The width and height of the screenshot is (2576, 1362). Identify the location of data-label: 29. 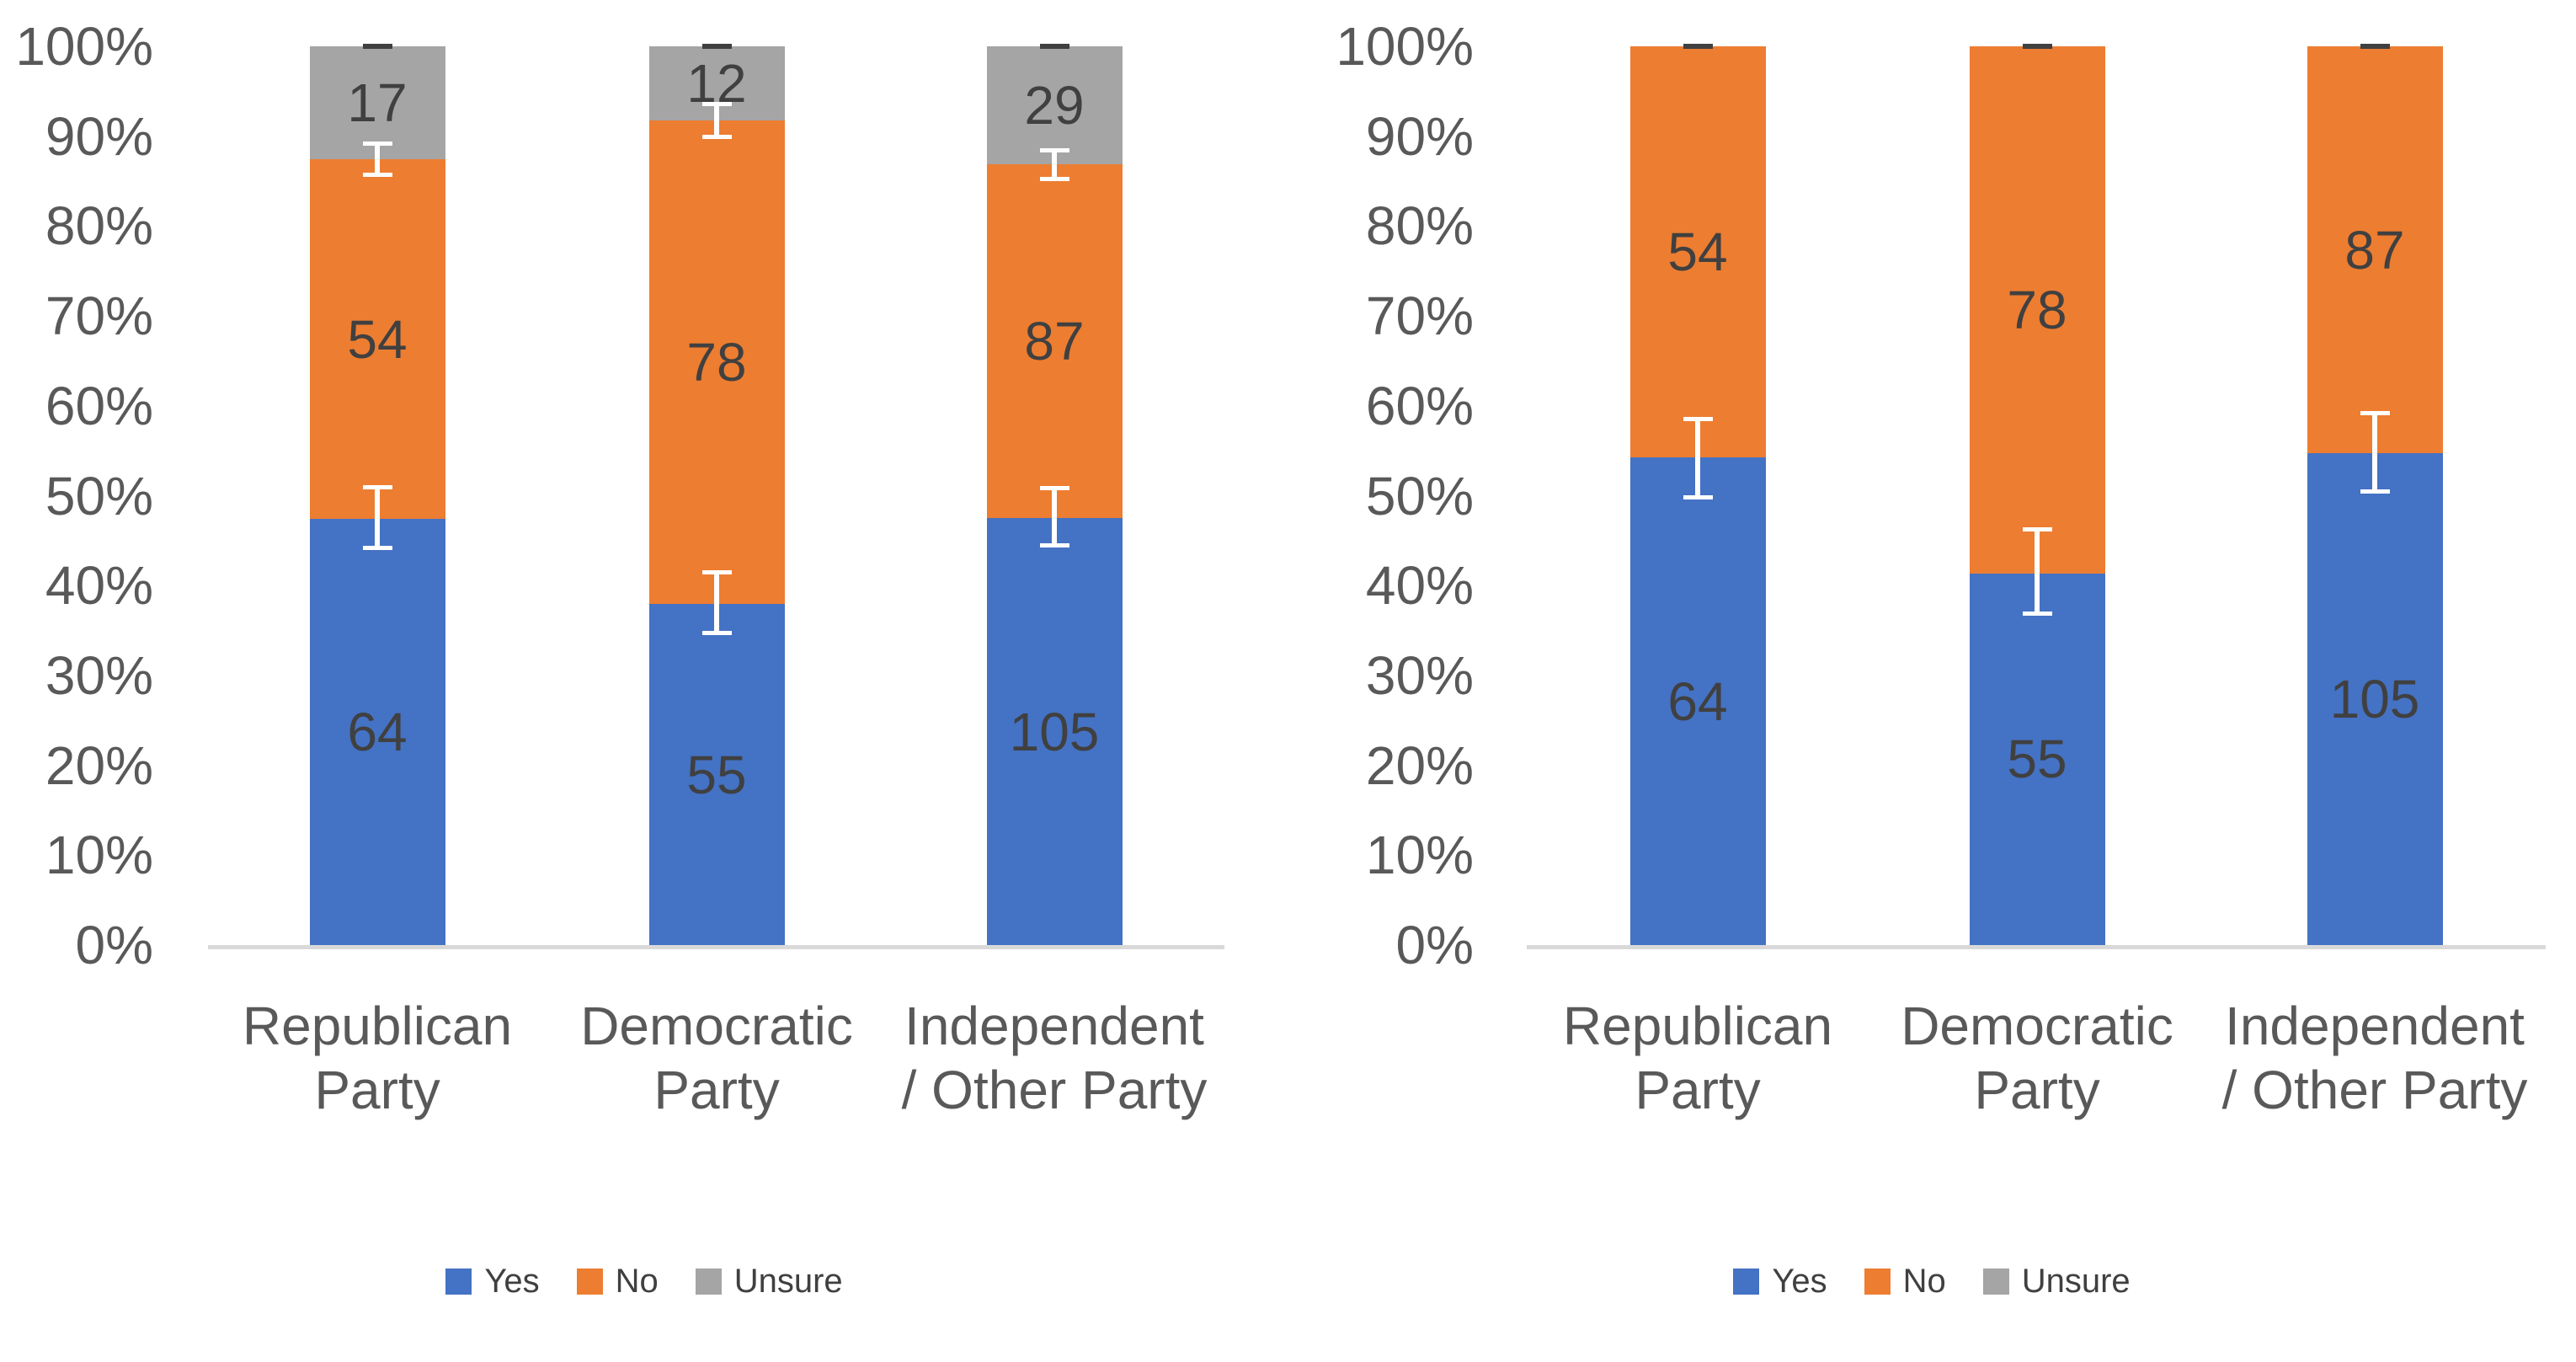
(1054, 106).